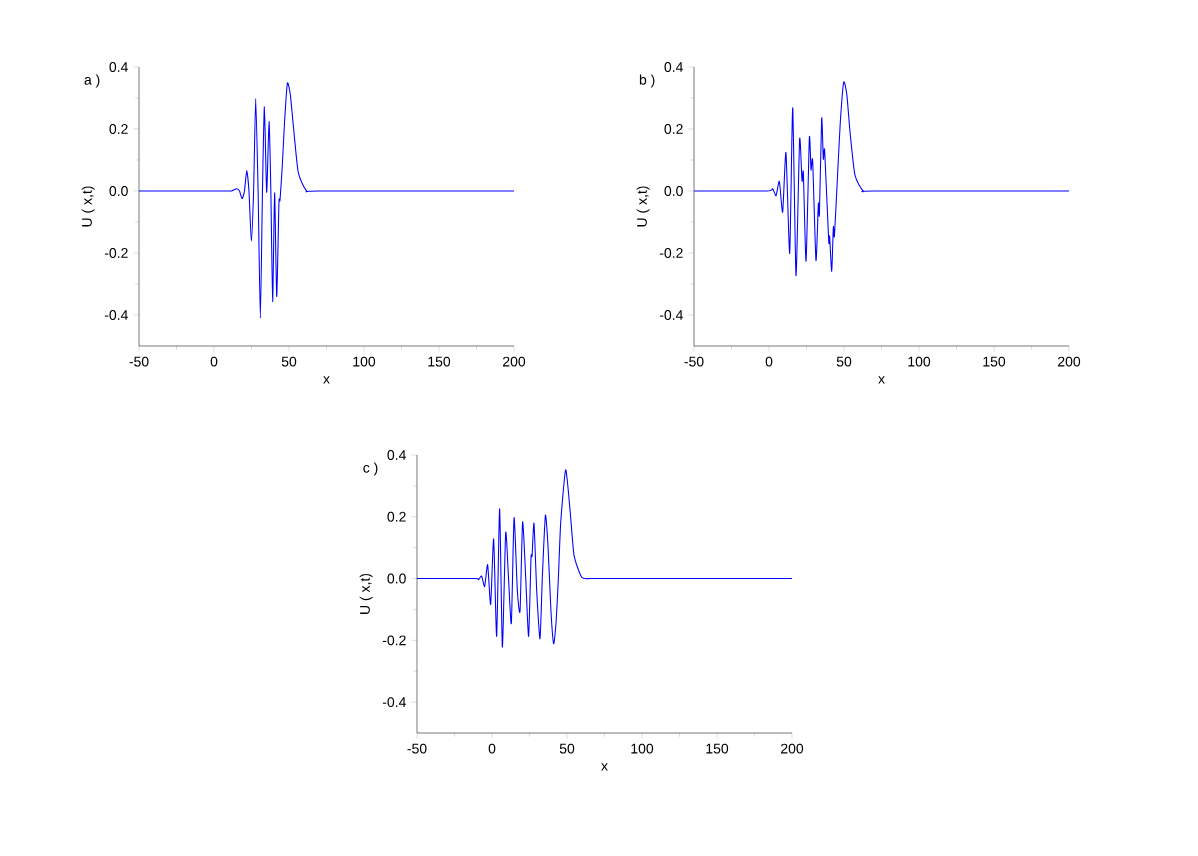  Describe the element at coordinates (647, 81) in the screenshot. I see `text: b )` at that location.